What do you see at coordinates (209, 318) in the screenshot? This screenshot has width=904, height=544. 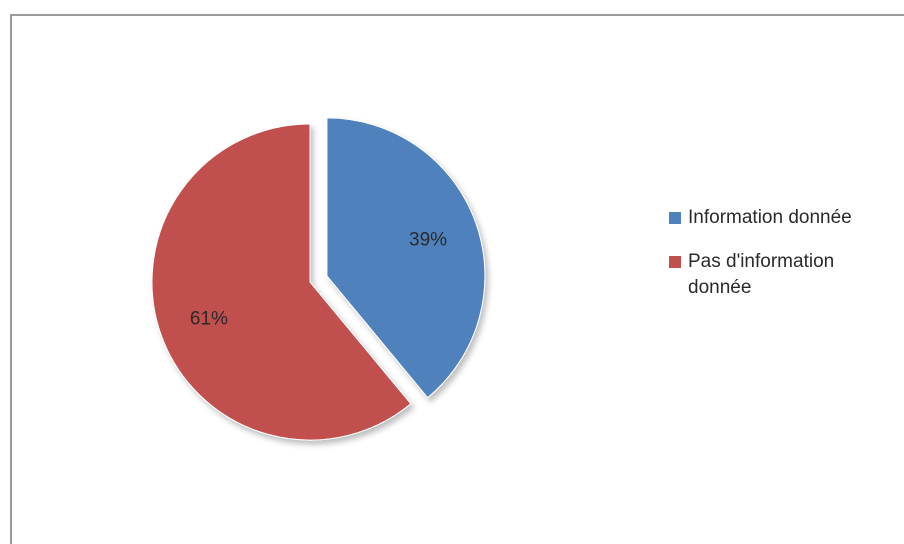 I see `data-label-pas-d-information-donnee: 61%` at bounding box center [209, 318].